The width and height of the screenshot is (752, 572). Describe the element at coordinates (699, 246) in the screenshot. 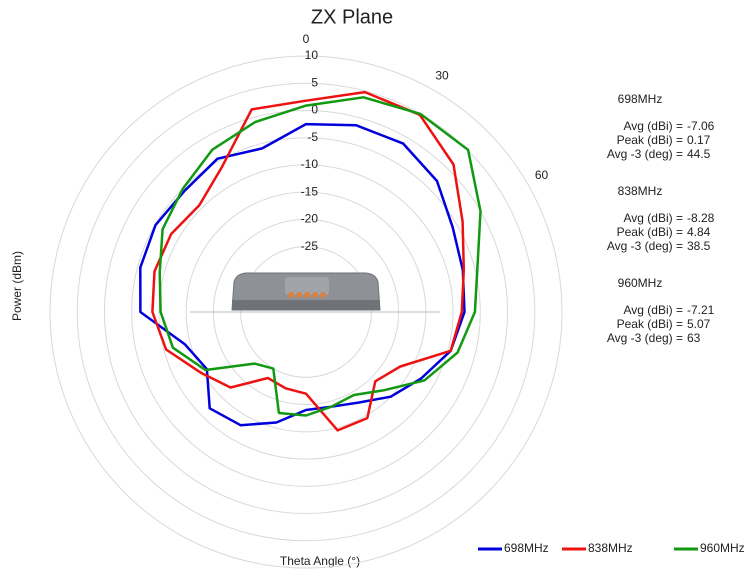

I see `stats-value: 38.5` at that location.